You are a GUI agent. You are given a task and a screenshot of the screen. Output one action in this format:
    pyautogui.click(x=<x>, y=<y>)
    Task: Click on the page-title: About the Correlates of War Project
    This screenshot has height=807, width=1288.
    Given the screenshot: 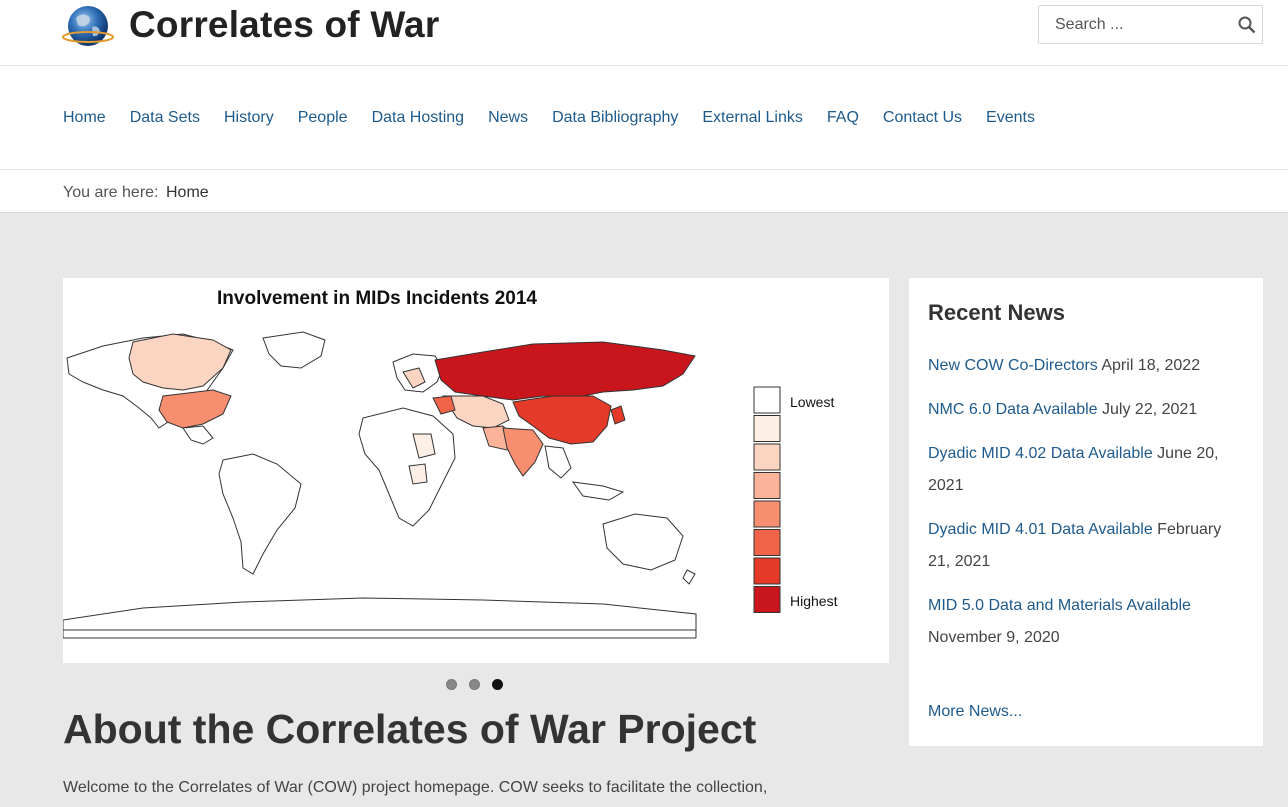 What is the action you would take?
    pyautogui.click(x=410, y=729)
    